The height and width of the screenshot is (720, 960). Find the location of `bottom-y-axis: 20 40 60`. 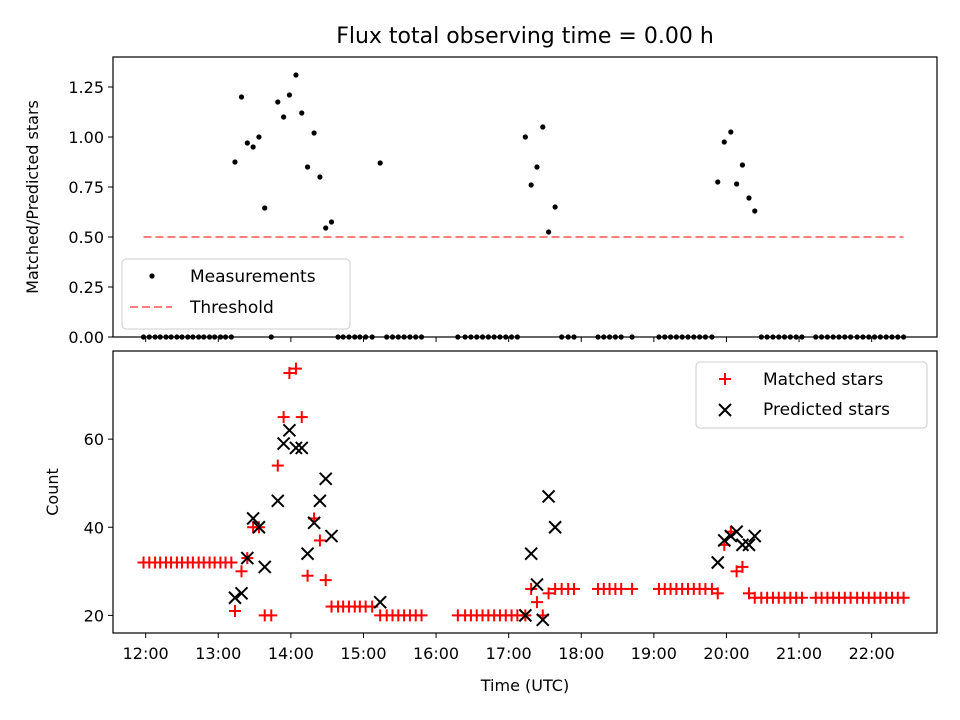

bottom-y-axis: 20 40 60 is located at coordinates (98, 527).